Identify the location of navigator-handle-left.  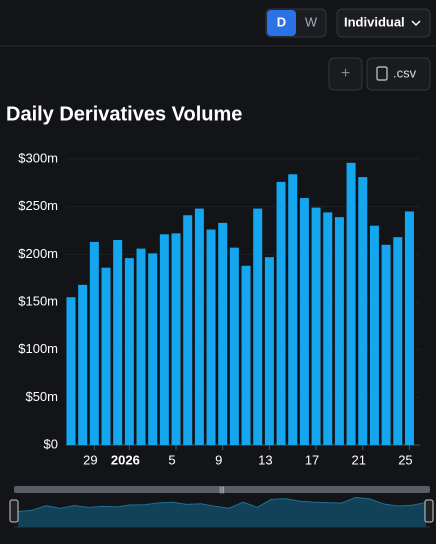
(14, 511).